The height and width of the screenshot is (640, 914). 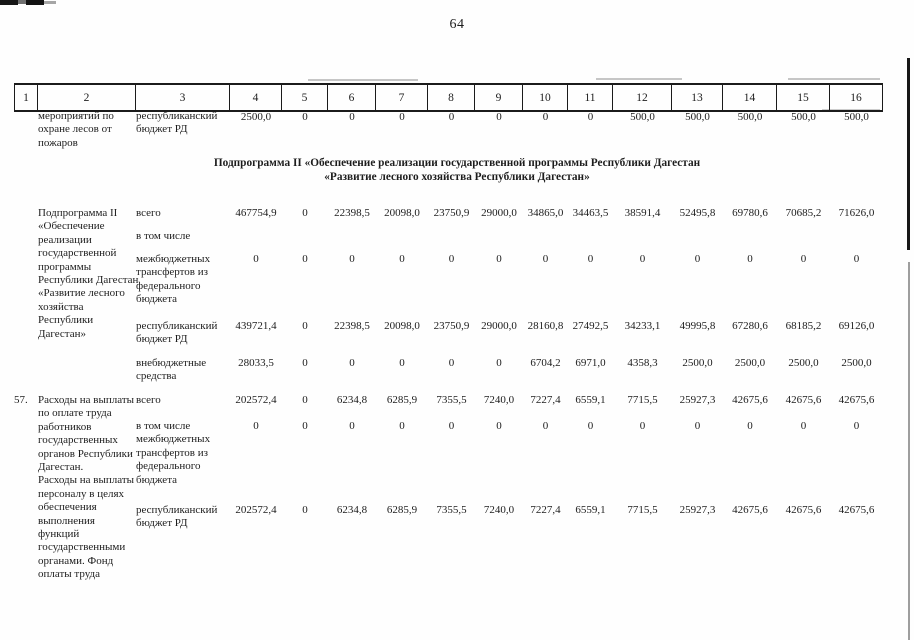 I want to click on column-header-16: 16, so click(x=856, y=97).